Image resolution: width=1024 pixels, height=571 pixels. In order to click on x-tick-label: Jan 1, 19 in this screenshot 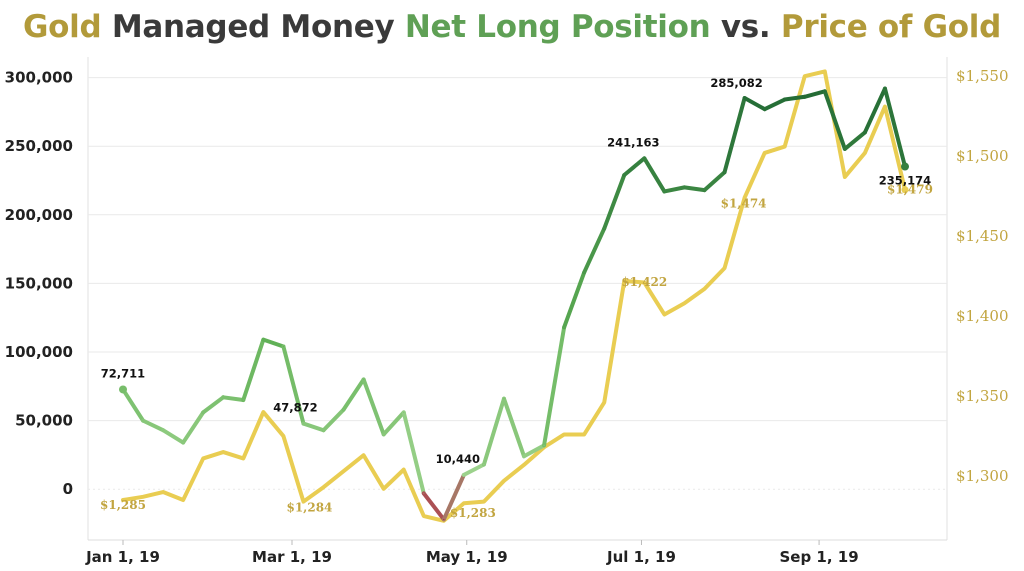, I will do `click(122, 557)`.